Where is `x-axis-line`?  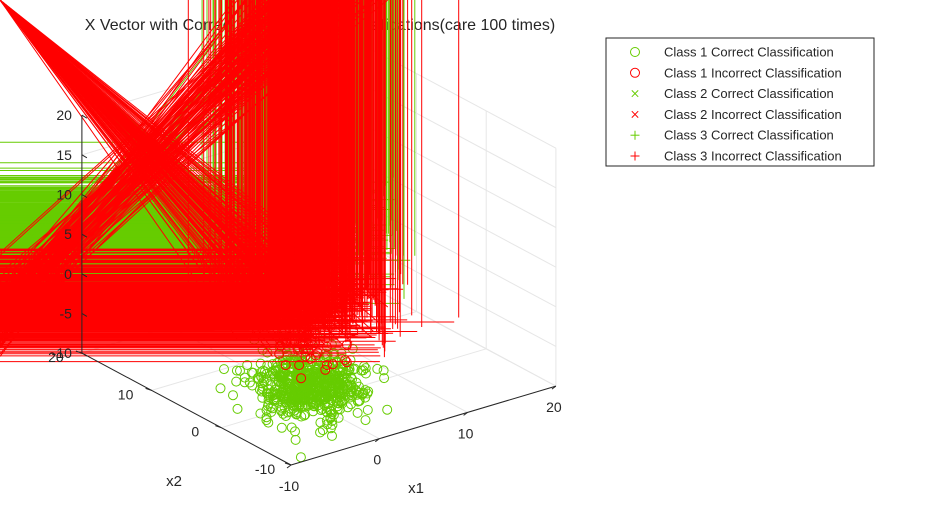
x-axis-line is located at coordinates (423, 425).